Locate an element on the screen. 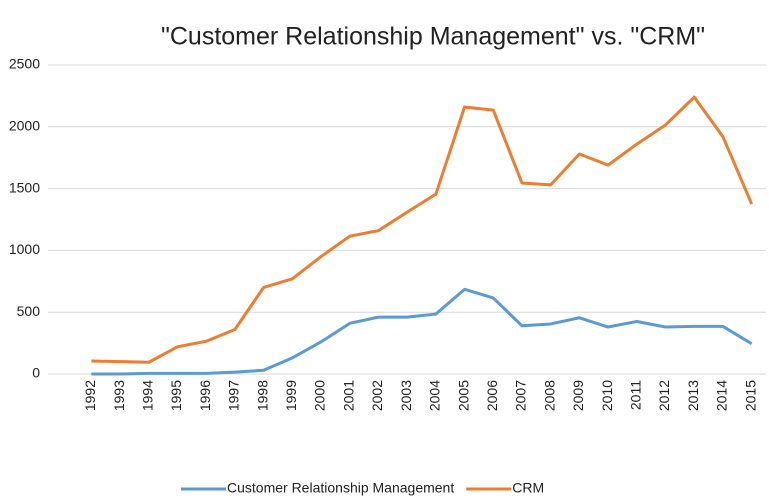 This screenshot has height=503, width=769. x-tick-label: 1996 is located at coordinates (205, 395).